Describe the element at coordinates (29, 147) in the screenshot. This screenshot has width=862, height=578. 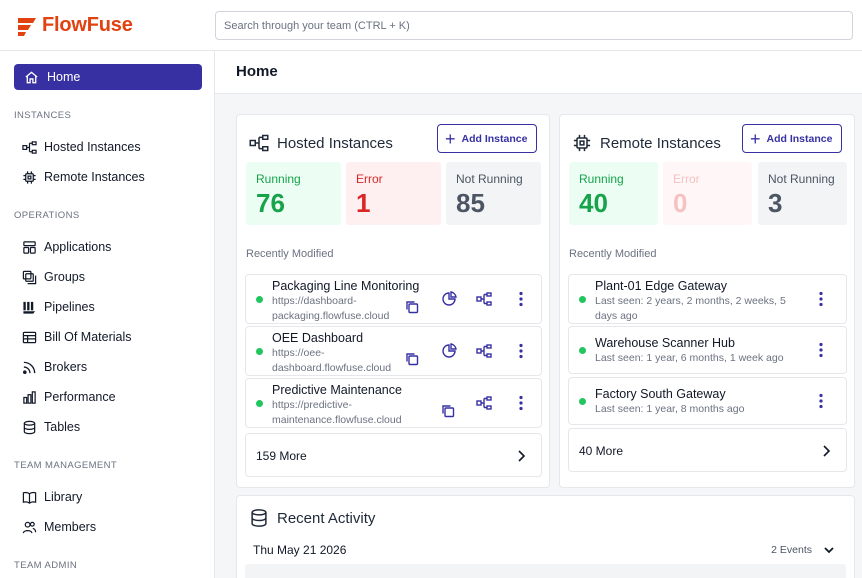
I see `hosted-instances-icon` at that location.